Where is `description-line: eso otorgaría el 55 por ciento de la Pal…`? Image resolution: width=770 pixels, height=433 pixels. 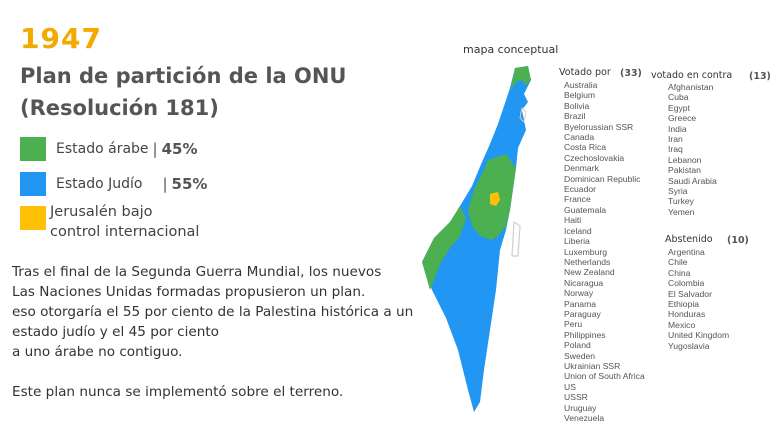
description-line: eso otorgaría el 55 por ciento de la Pal… is located at coordinates (213, 312).